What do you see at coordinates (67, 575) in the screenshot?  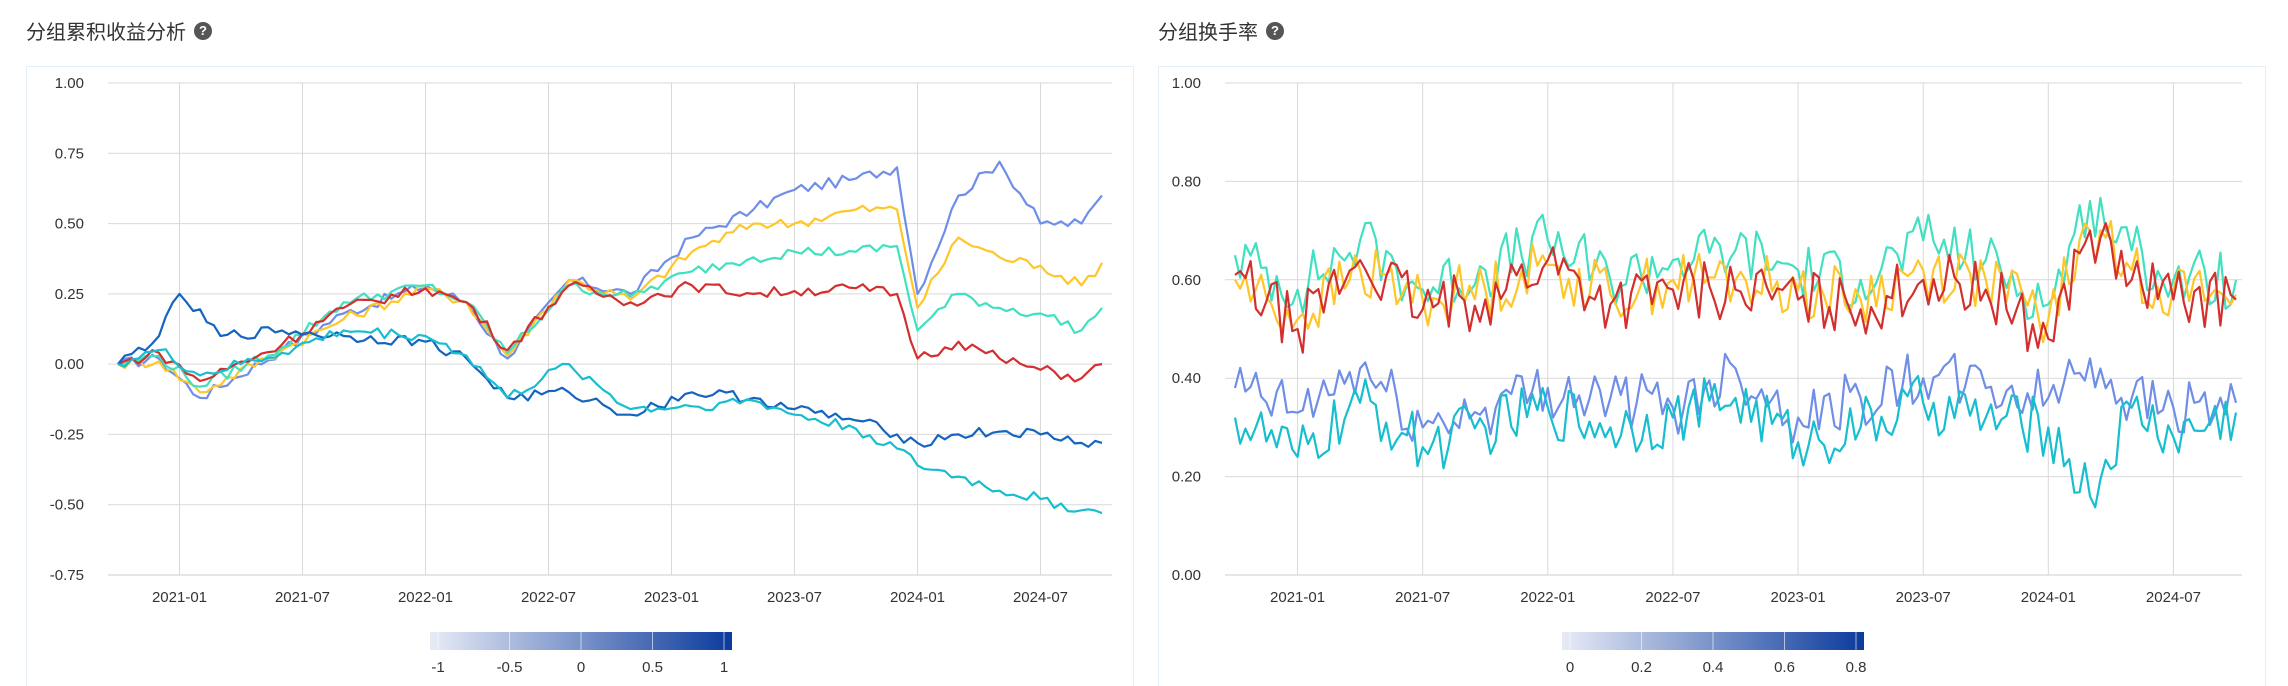 I see `y-tick-label: -0.75` at bounding box center [67, 575].